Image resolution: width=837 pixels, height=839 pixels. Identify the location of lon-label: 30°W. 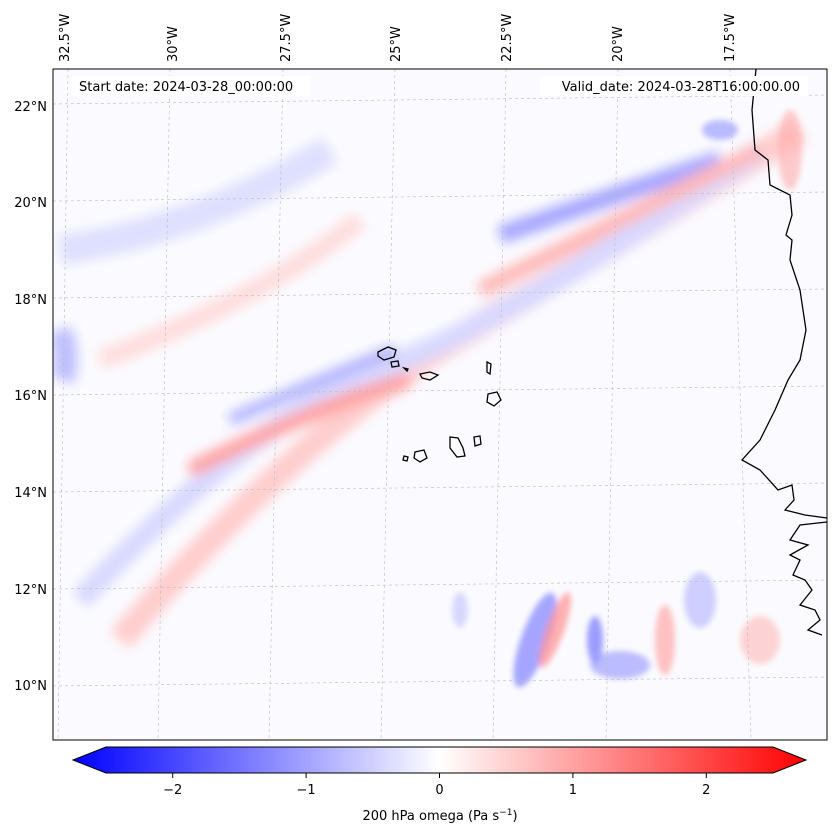
(173, 44).